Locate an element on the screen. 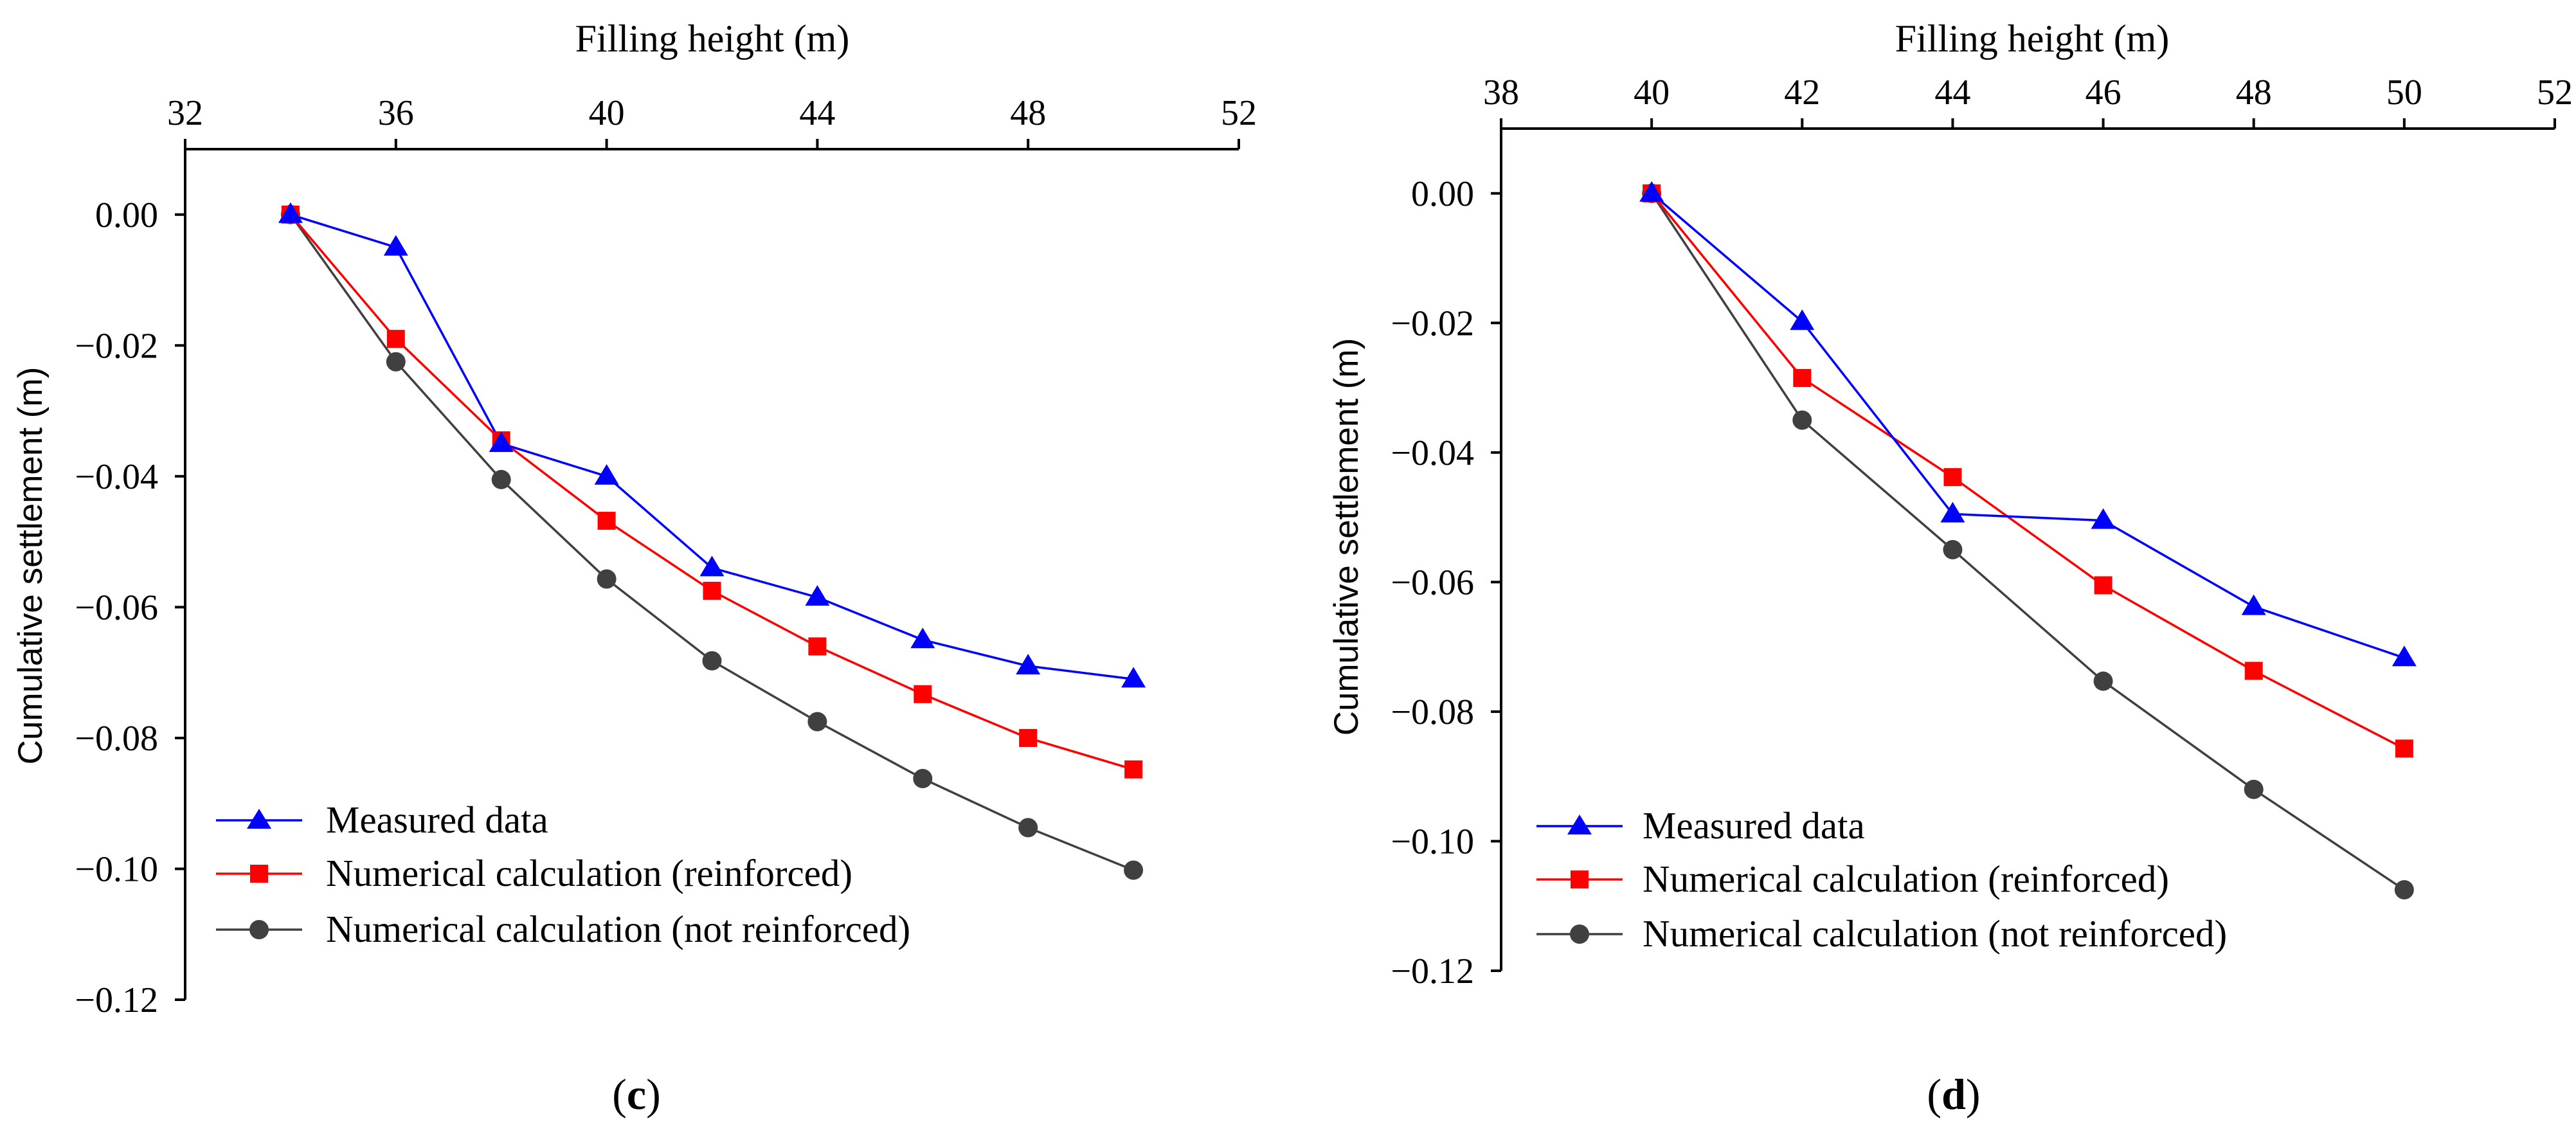 The width and height of the screenshot is (2576, 1136). x-tick-label: 38 is located at coordinates (1501, 93).